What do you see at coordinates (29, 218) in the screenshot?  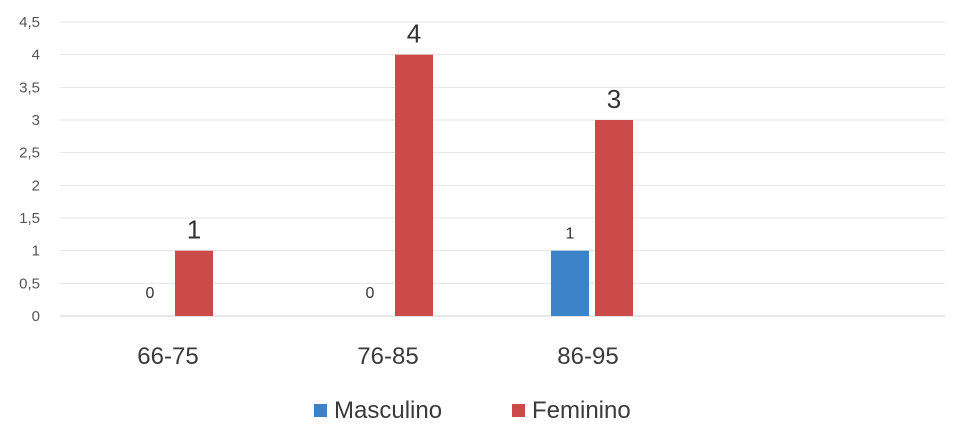 I see `y-tick-label: 1,5` at bounding box center [29, 218].